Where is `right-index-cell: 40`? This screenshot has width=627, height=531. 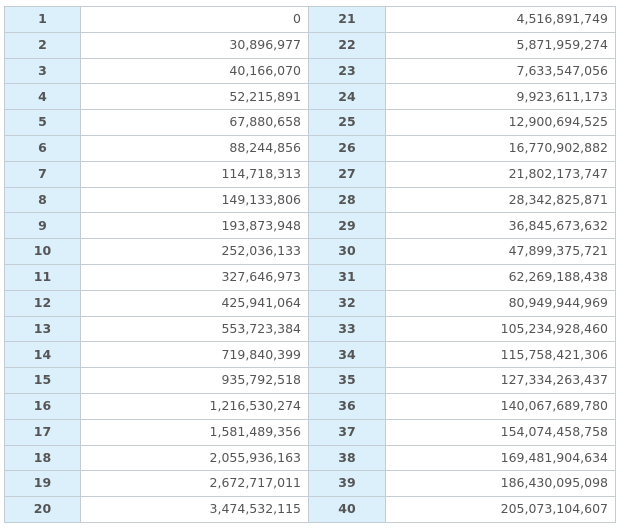 right-index-cell: 40 is located at coordinates (347, 509).